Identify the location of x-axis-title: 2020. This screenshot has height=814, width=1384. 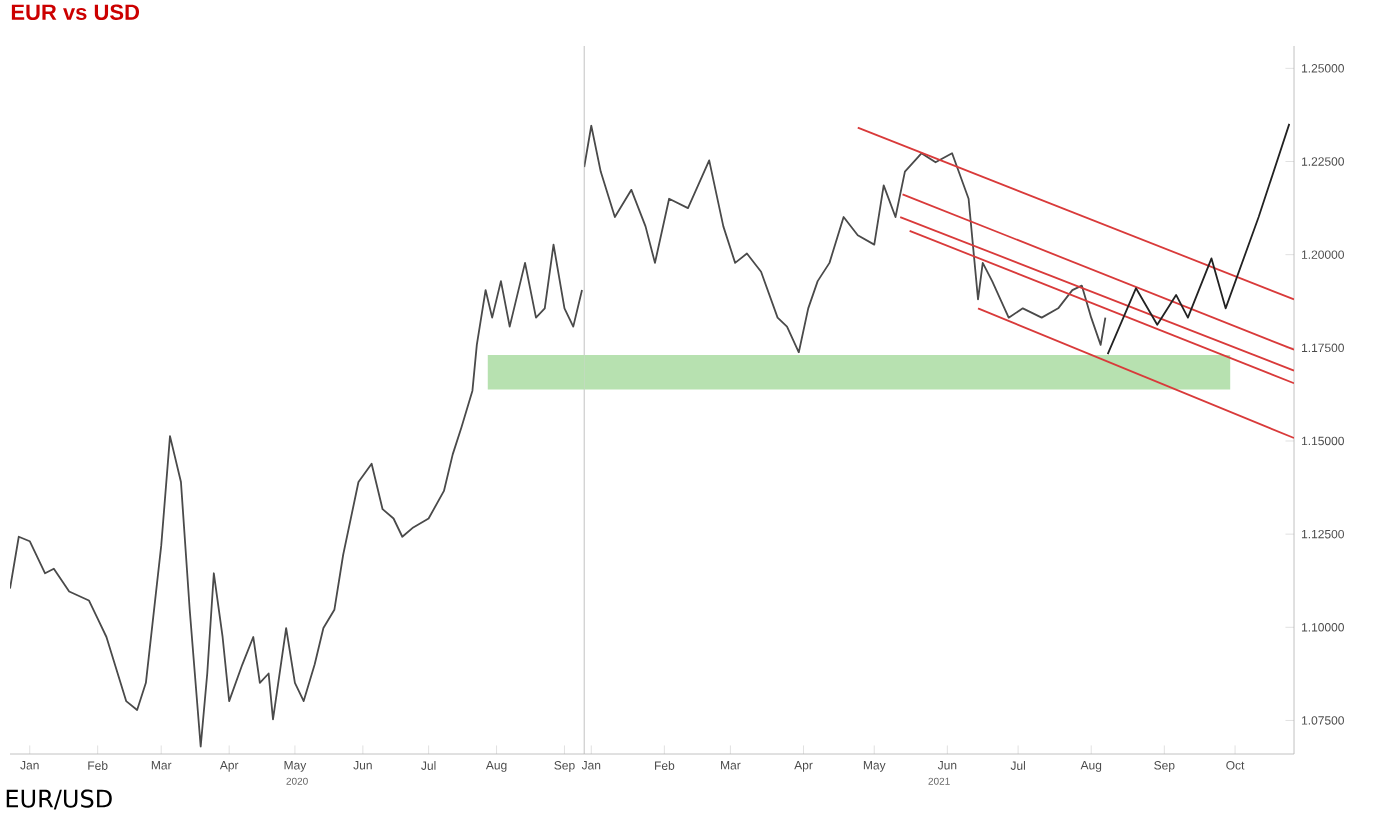
(297, 781).